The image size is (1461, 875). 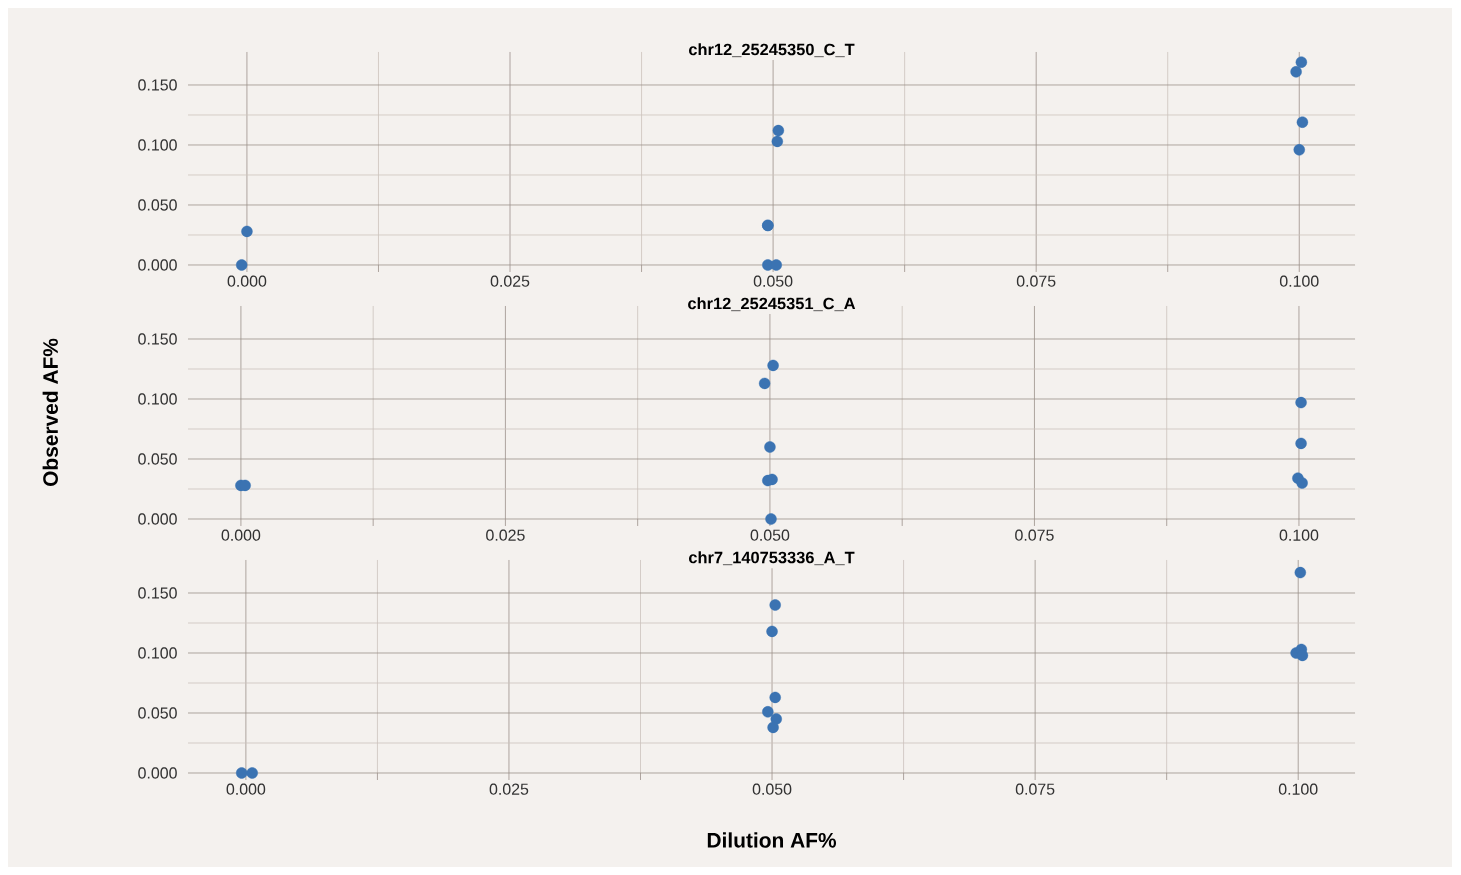 What do you see at coordinates (772, 304) in the screenshot?
I see `chart-title: chr12_25245351_C_A` at bounding box center [772, 304].